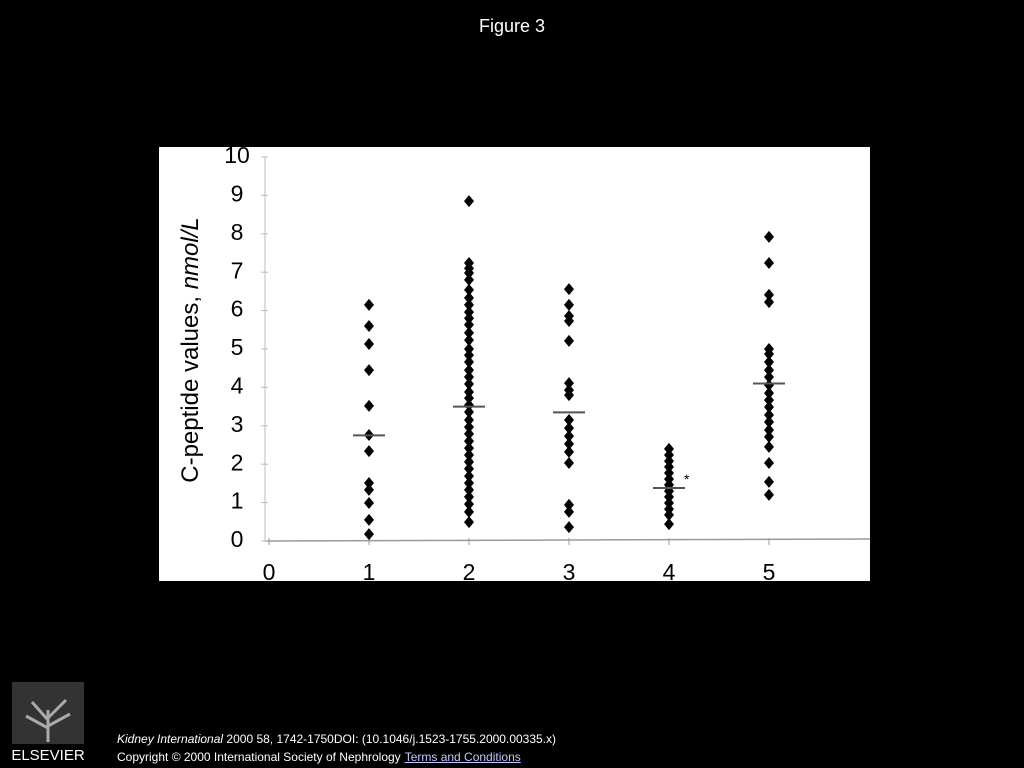 This screenshot has width=1024, height=768. What do you see at coordinates (569, 572) in the screenshot?
I see `x-tick-label: 3` at bounding box center [569, 572].